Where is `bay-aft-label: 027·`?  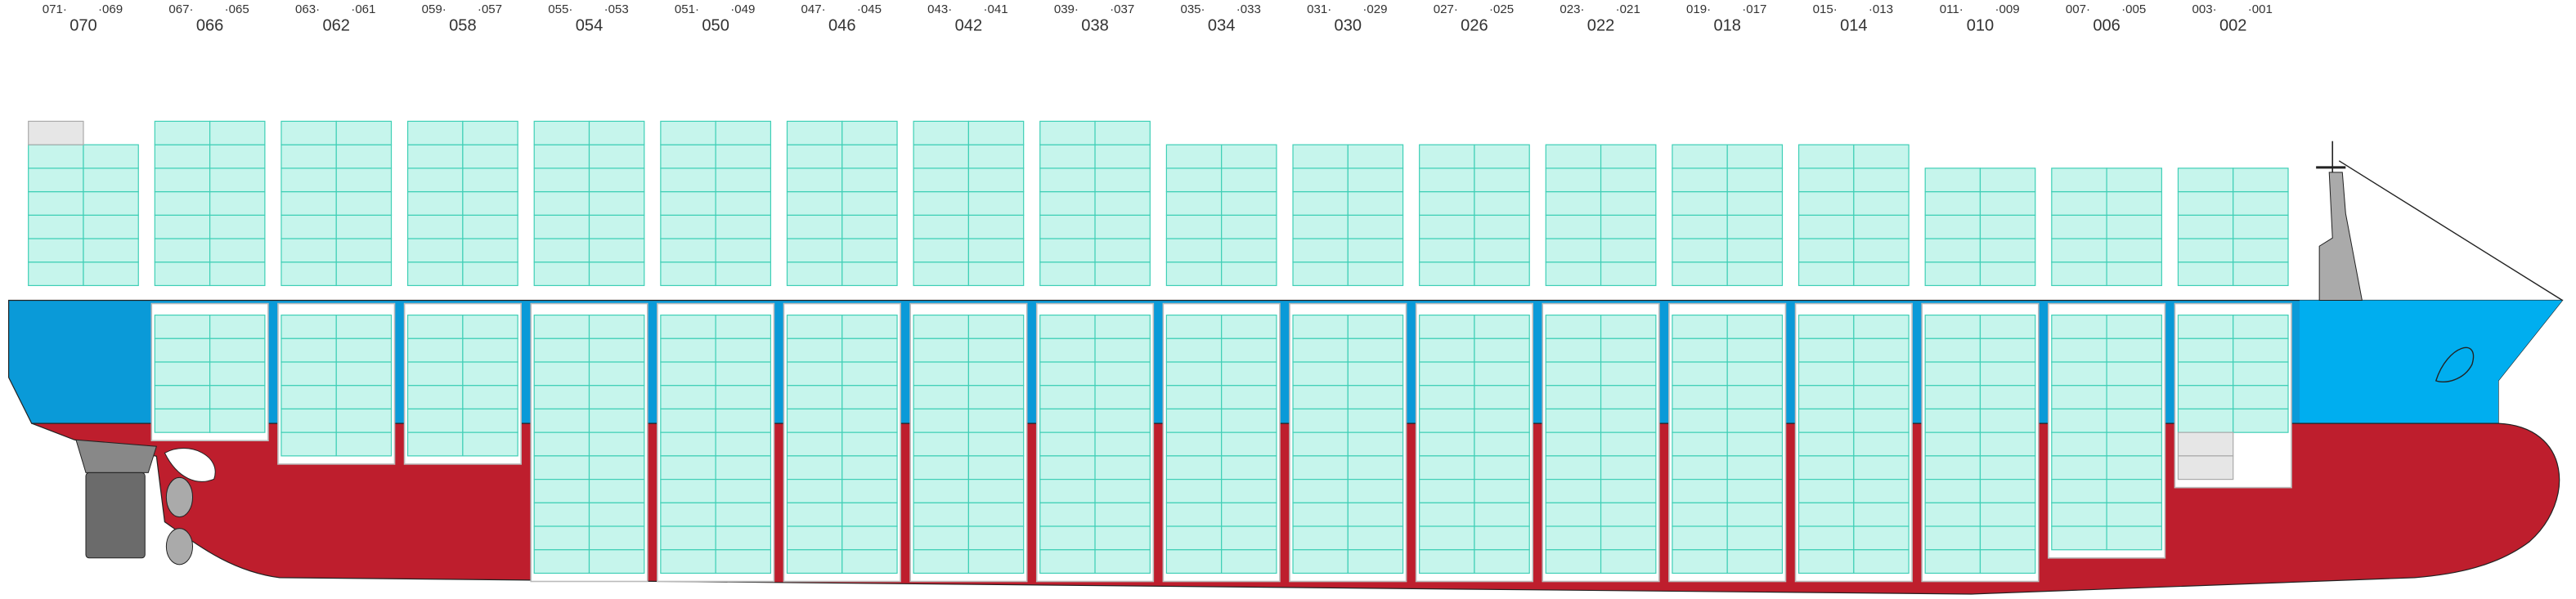 bay-aft-label: 027· is located at coordinates (1446, 9).